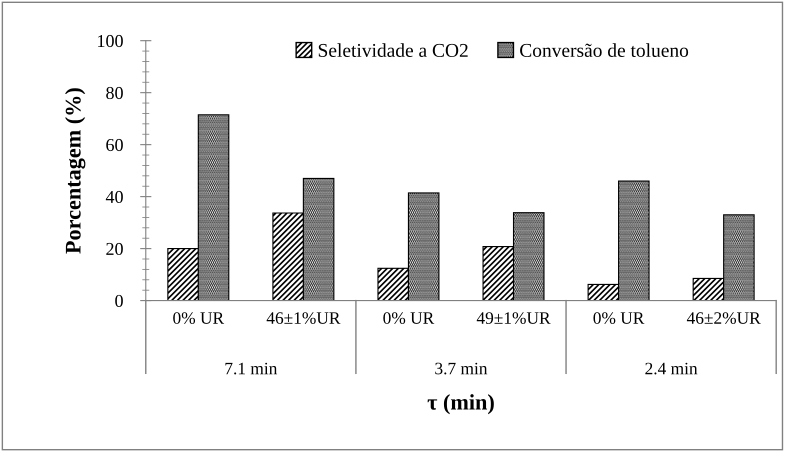 The width and height of the screenshot is (788, 452). I want to click on y-tick-label: 100, so click(110, 41).